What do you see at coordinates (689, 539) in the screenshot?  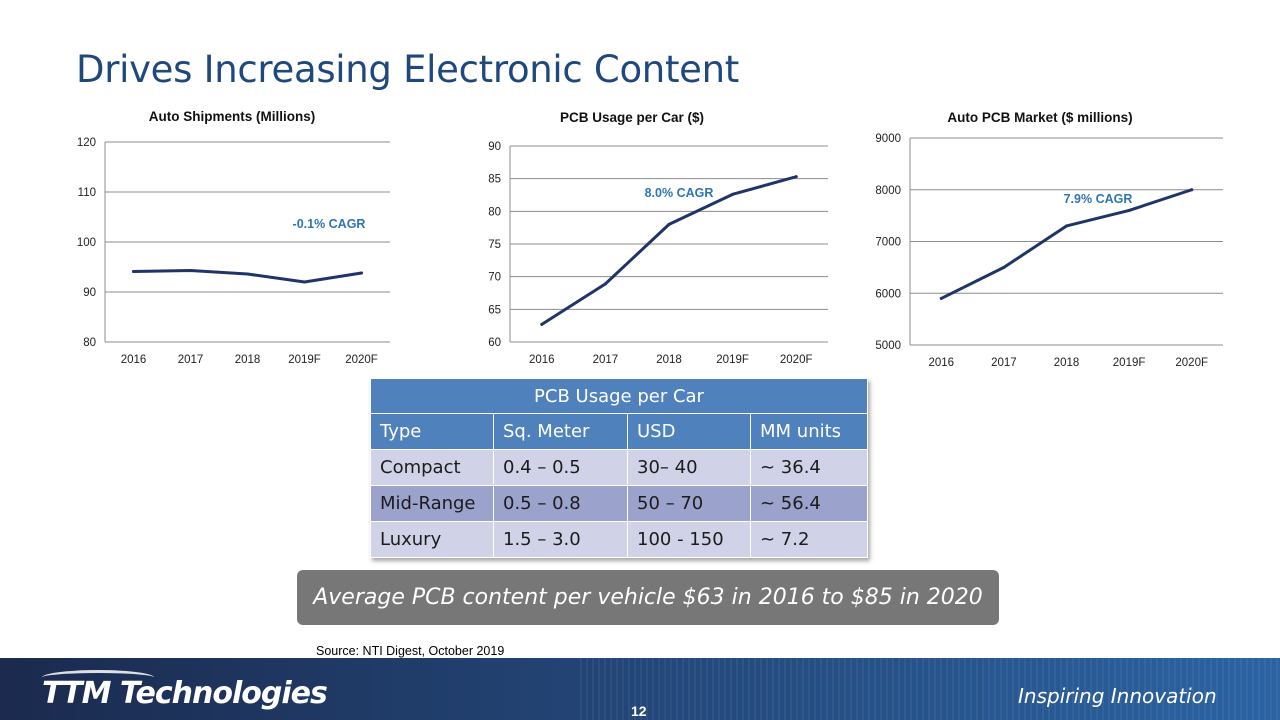 I see `table-cell: 100 - 150` at bounding box center [689, 539].